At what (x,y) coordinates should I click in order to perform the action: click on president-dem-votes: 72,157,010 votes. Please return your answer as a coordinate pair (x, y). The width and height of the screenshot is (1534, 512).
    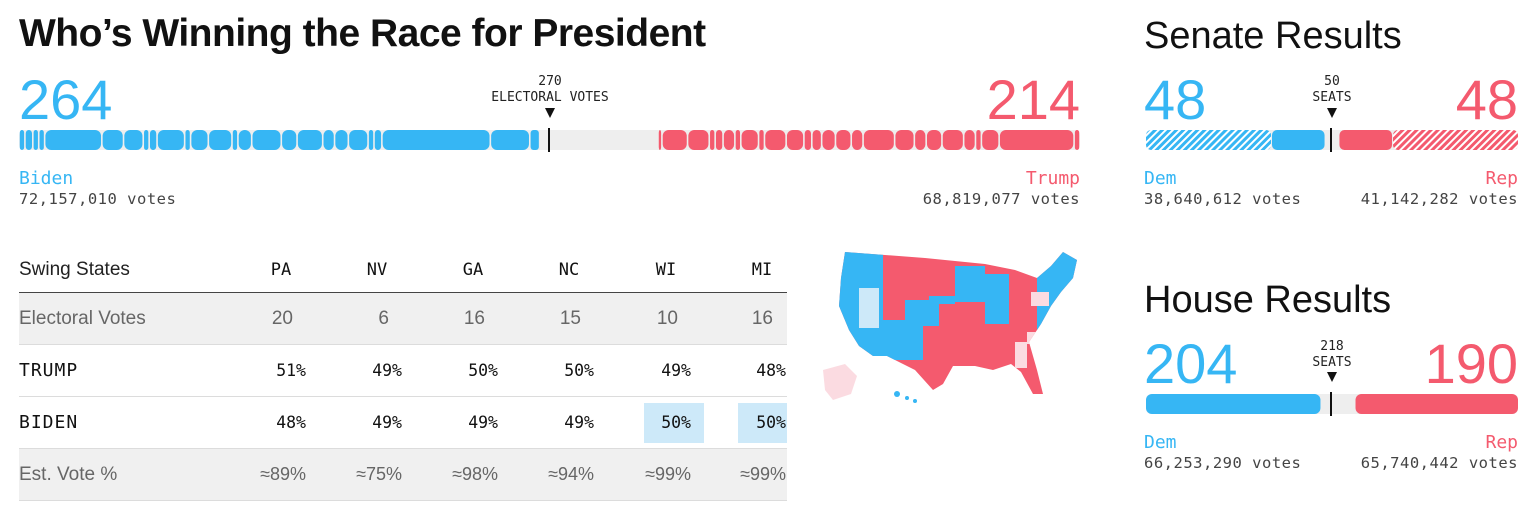
    Looking at the image, I should click on (98, 199).